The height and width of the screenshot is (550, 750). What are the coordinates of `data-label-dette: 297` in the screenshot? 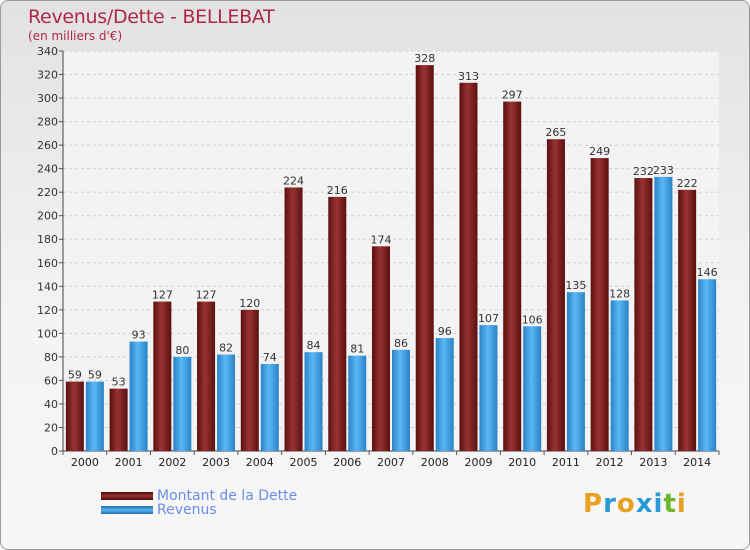 It's located at (512, 95).